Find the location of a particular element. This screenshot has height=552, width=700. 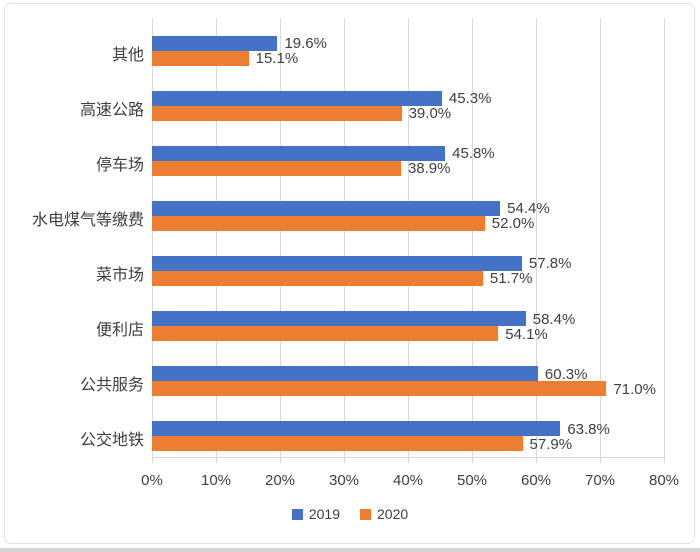

category-label: 高速公路 is located at coordinates (111, 110).